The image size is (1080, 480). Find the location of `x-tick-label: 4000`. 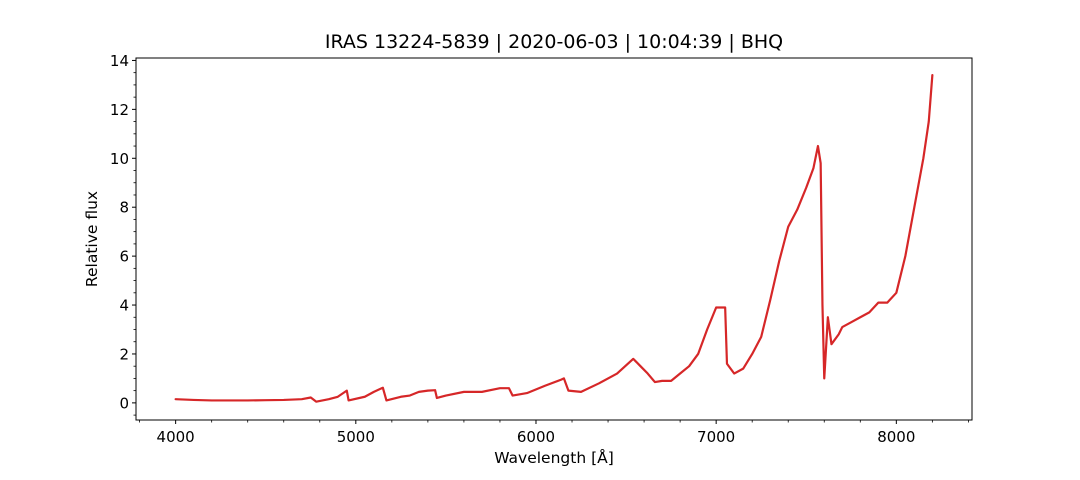

x-tick-label: 4000 is located at coordinates (176, 437).